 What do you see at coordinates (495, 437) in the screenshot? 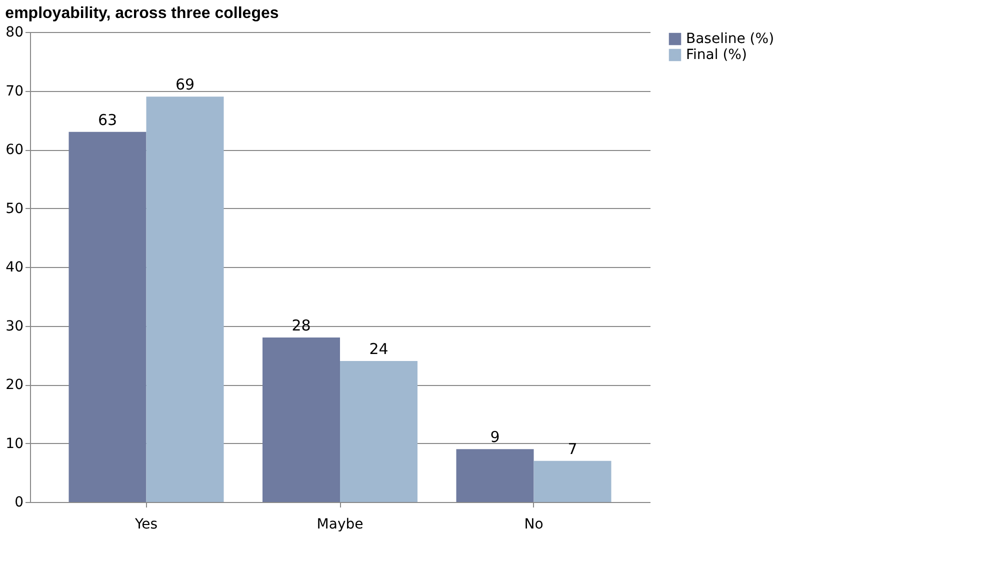
I see `data-label: 9` at bounding box center [495, 437].